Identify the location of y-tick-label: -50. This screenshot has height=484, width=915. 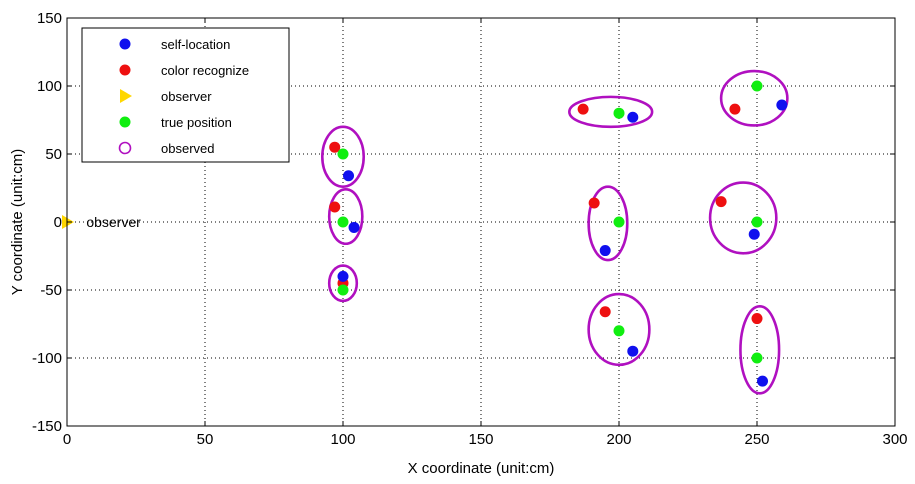
(51, 290).